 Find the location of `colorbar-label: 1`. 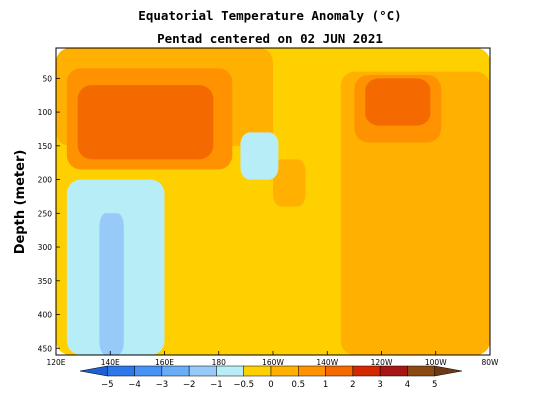

colorbar-label: 1 is located at coordinates (325, 385).